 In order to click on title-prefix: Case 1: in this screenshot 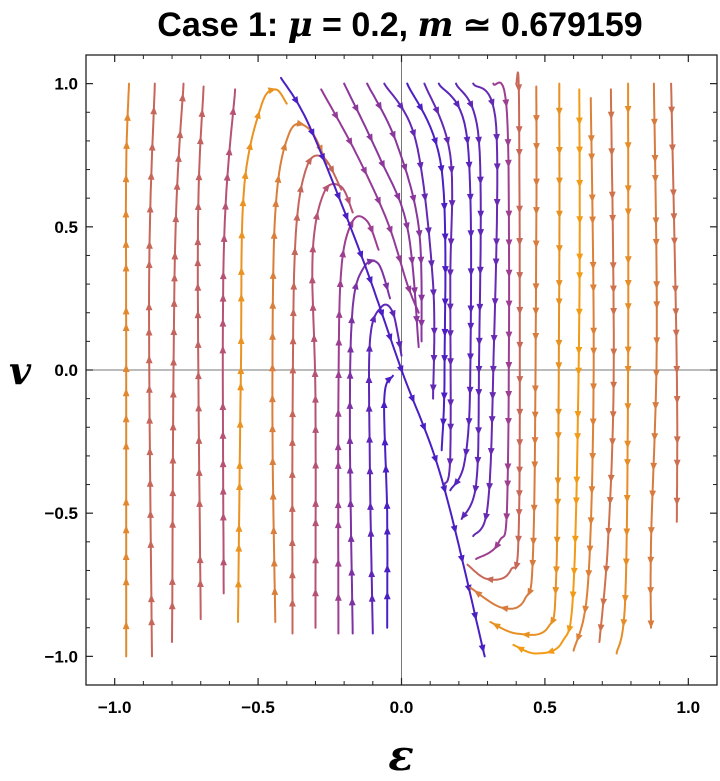, I will do `click(222, 25)`.